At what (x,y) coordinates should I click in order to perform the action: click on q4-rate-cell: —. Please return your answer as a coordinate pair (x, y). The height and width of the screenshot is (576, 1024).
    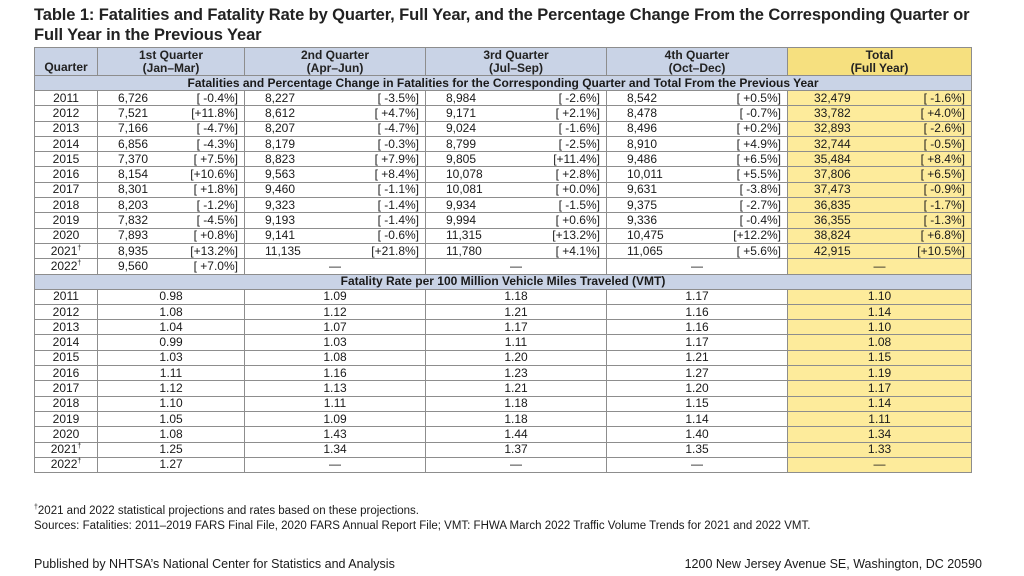
    Looking at the image, I should click on (697, 465).